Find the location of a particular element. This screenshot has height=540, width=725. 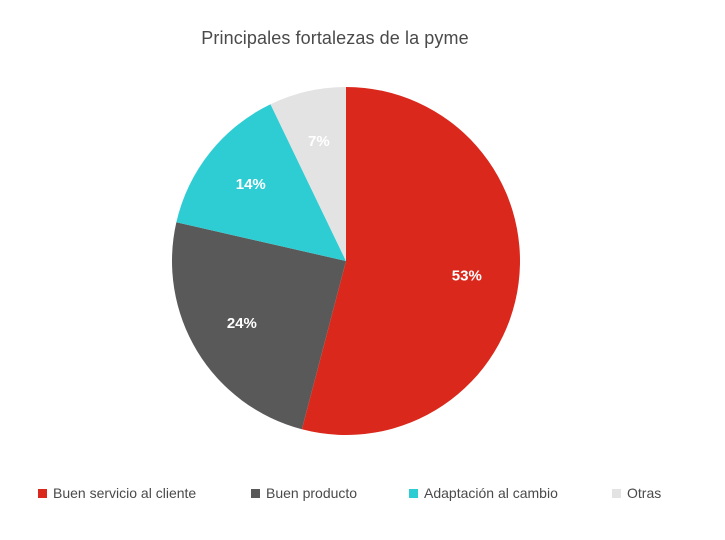

pie-slice-buen-producto is located at coordinates (258, 326).